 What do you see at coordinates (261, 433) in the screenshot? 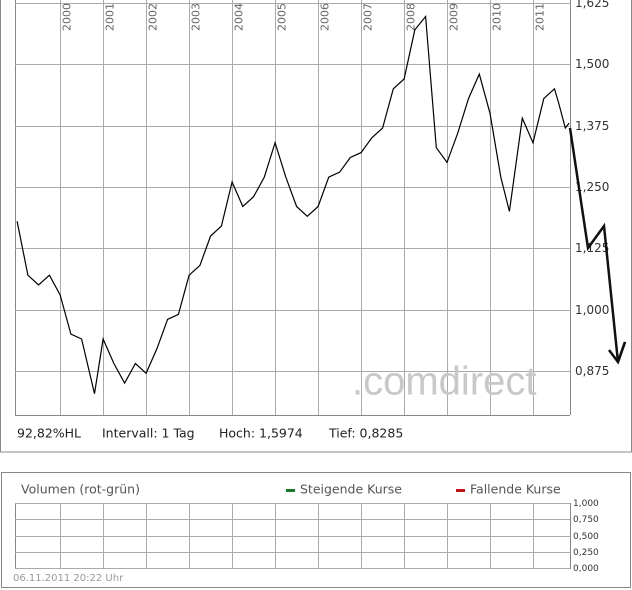
I see `info-text: Hoch: 1,5974` at bounding box center [261, 433].